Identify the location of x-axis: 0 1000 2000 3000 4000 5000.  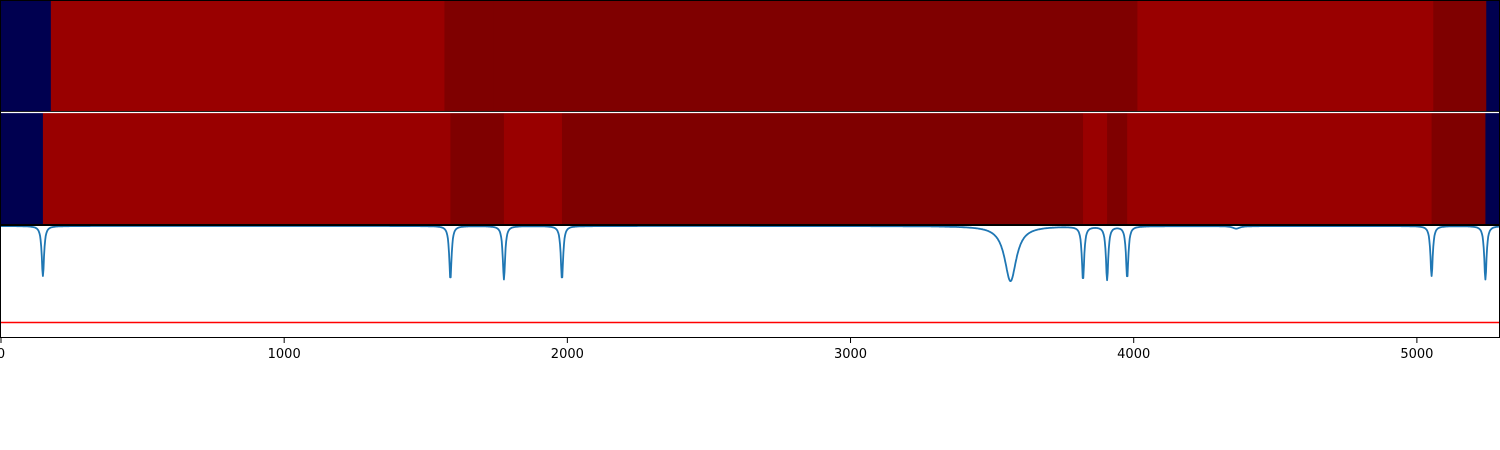
(716, 350).